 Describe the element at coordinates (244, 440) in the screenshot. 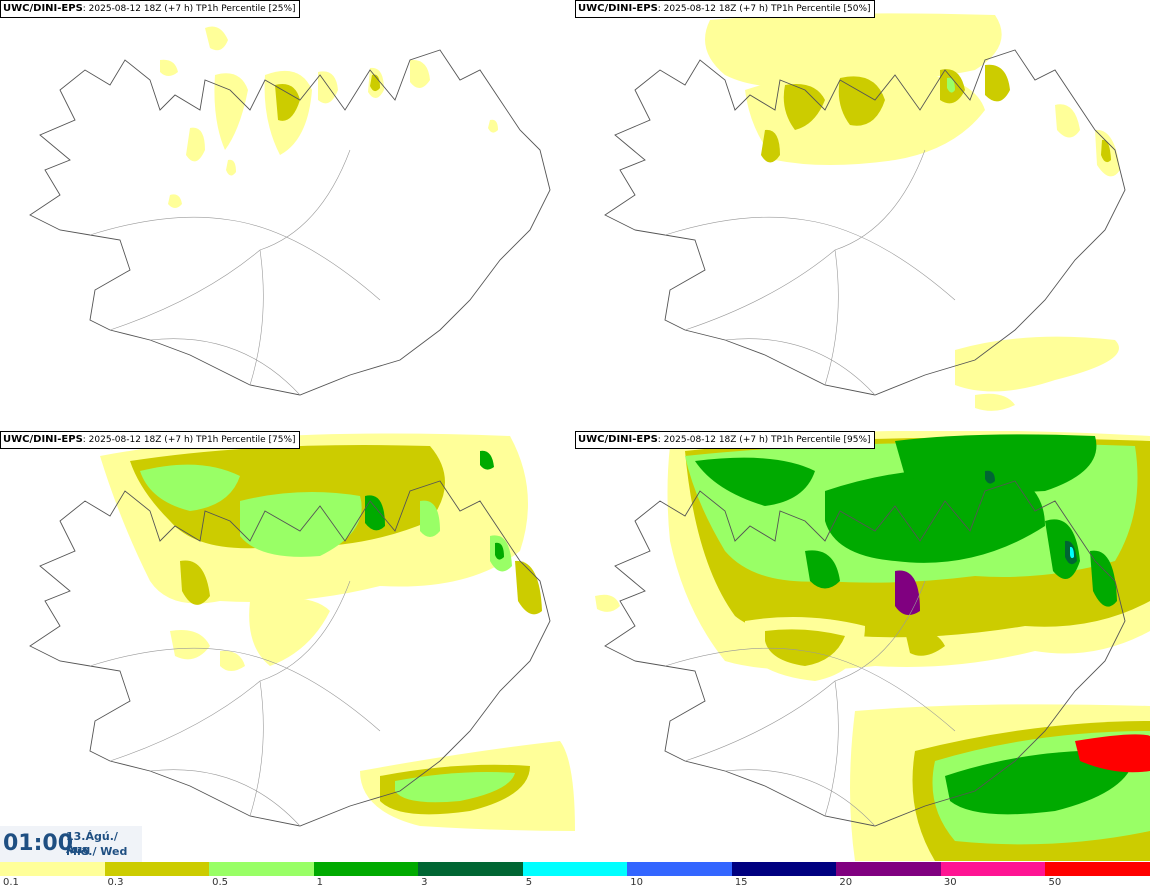

I see `product-name: TP1h Percentile [75%]` at that location.